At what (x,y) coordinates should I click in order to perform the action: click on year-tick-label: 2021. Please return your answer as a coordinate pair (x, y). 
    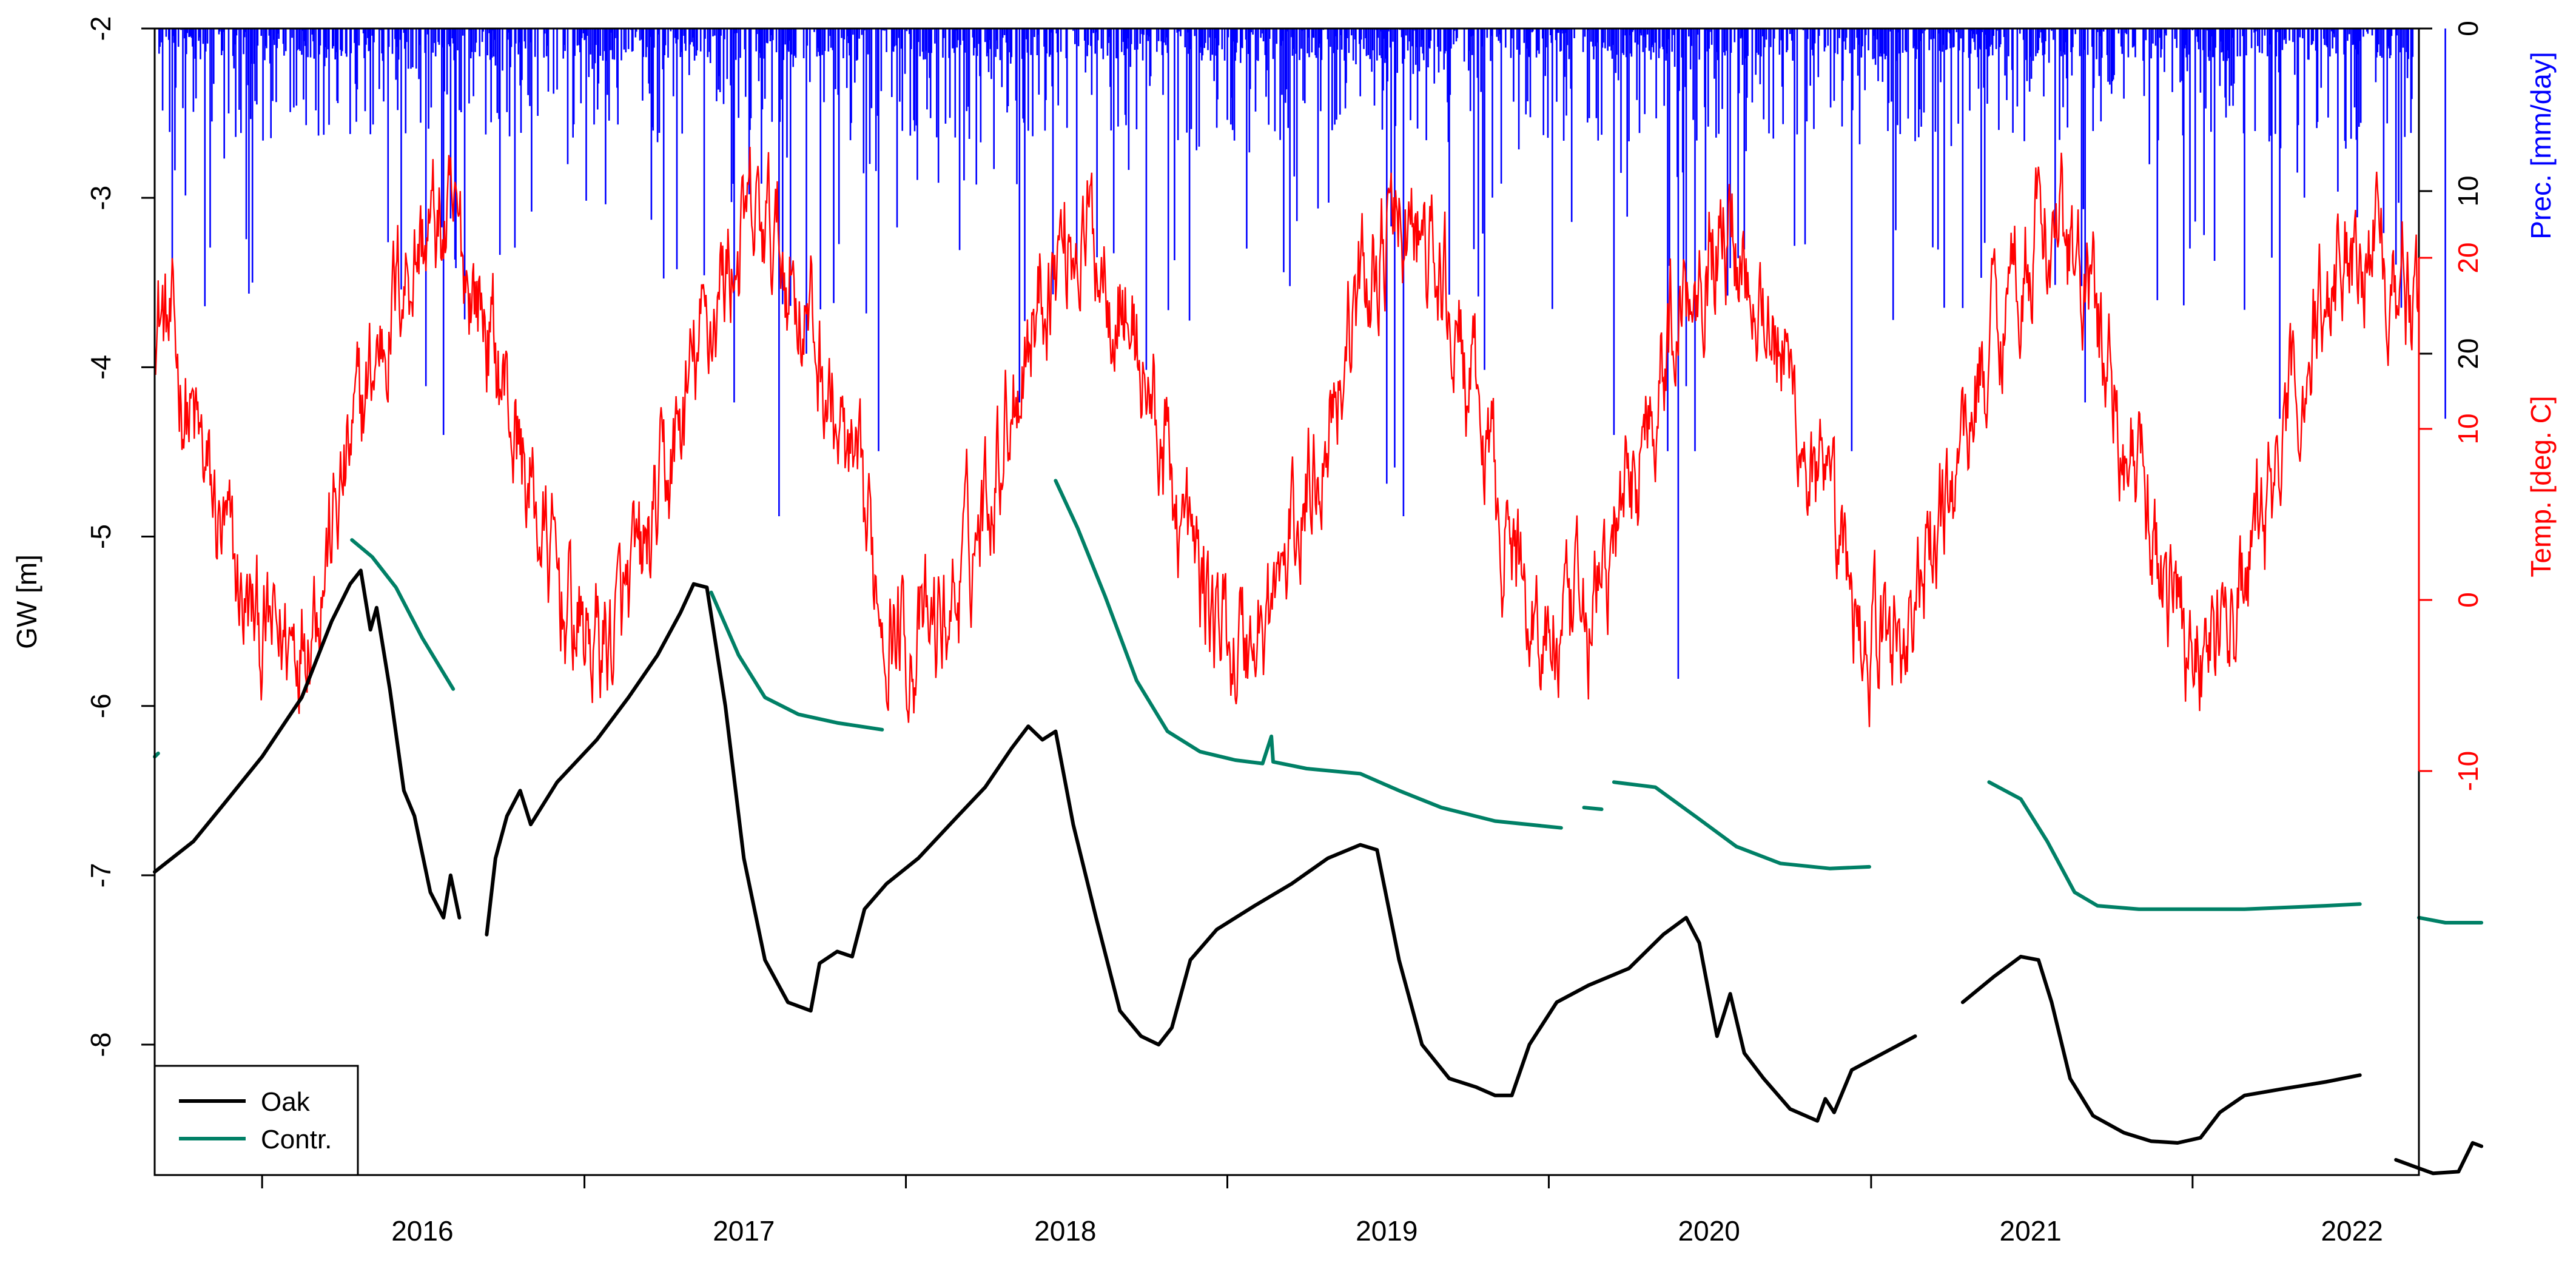
    Looking at the image, I should click on (2031, 1231).